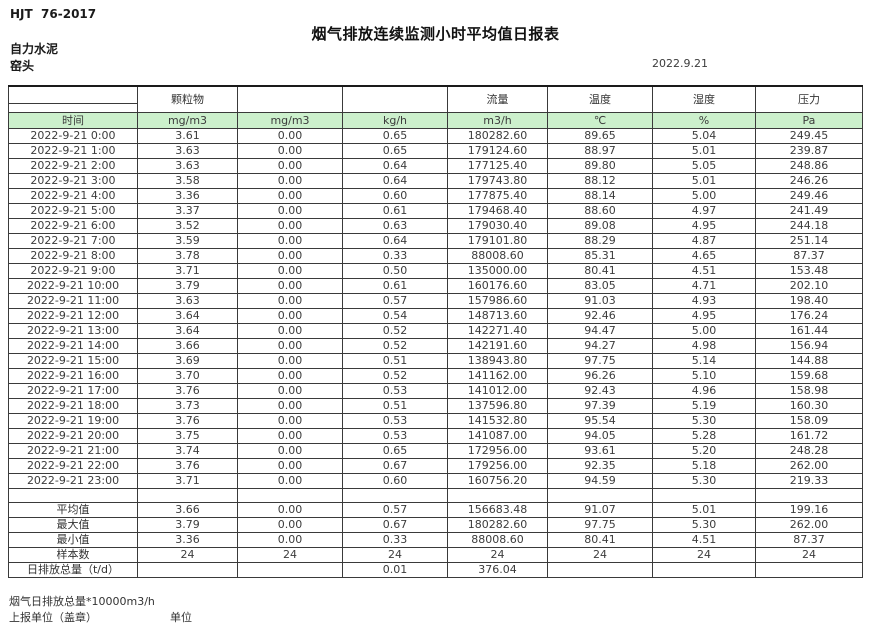  Describe the element at coordinates (704, 180) in the screenshot. I see `cell-value: 5.01` at that location.